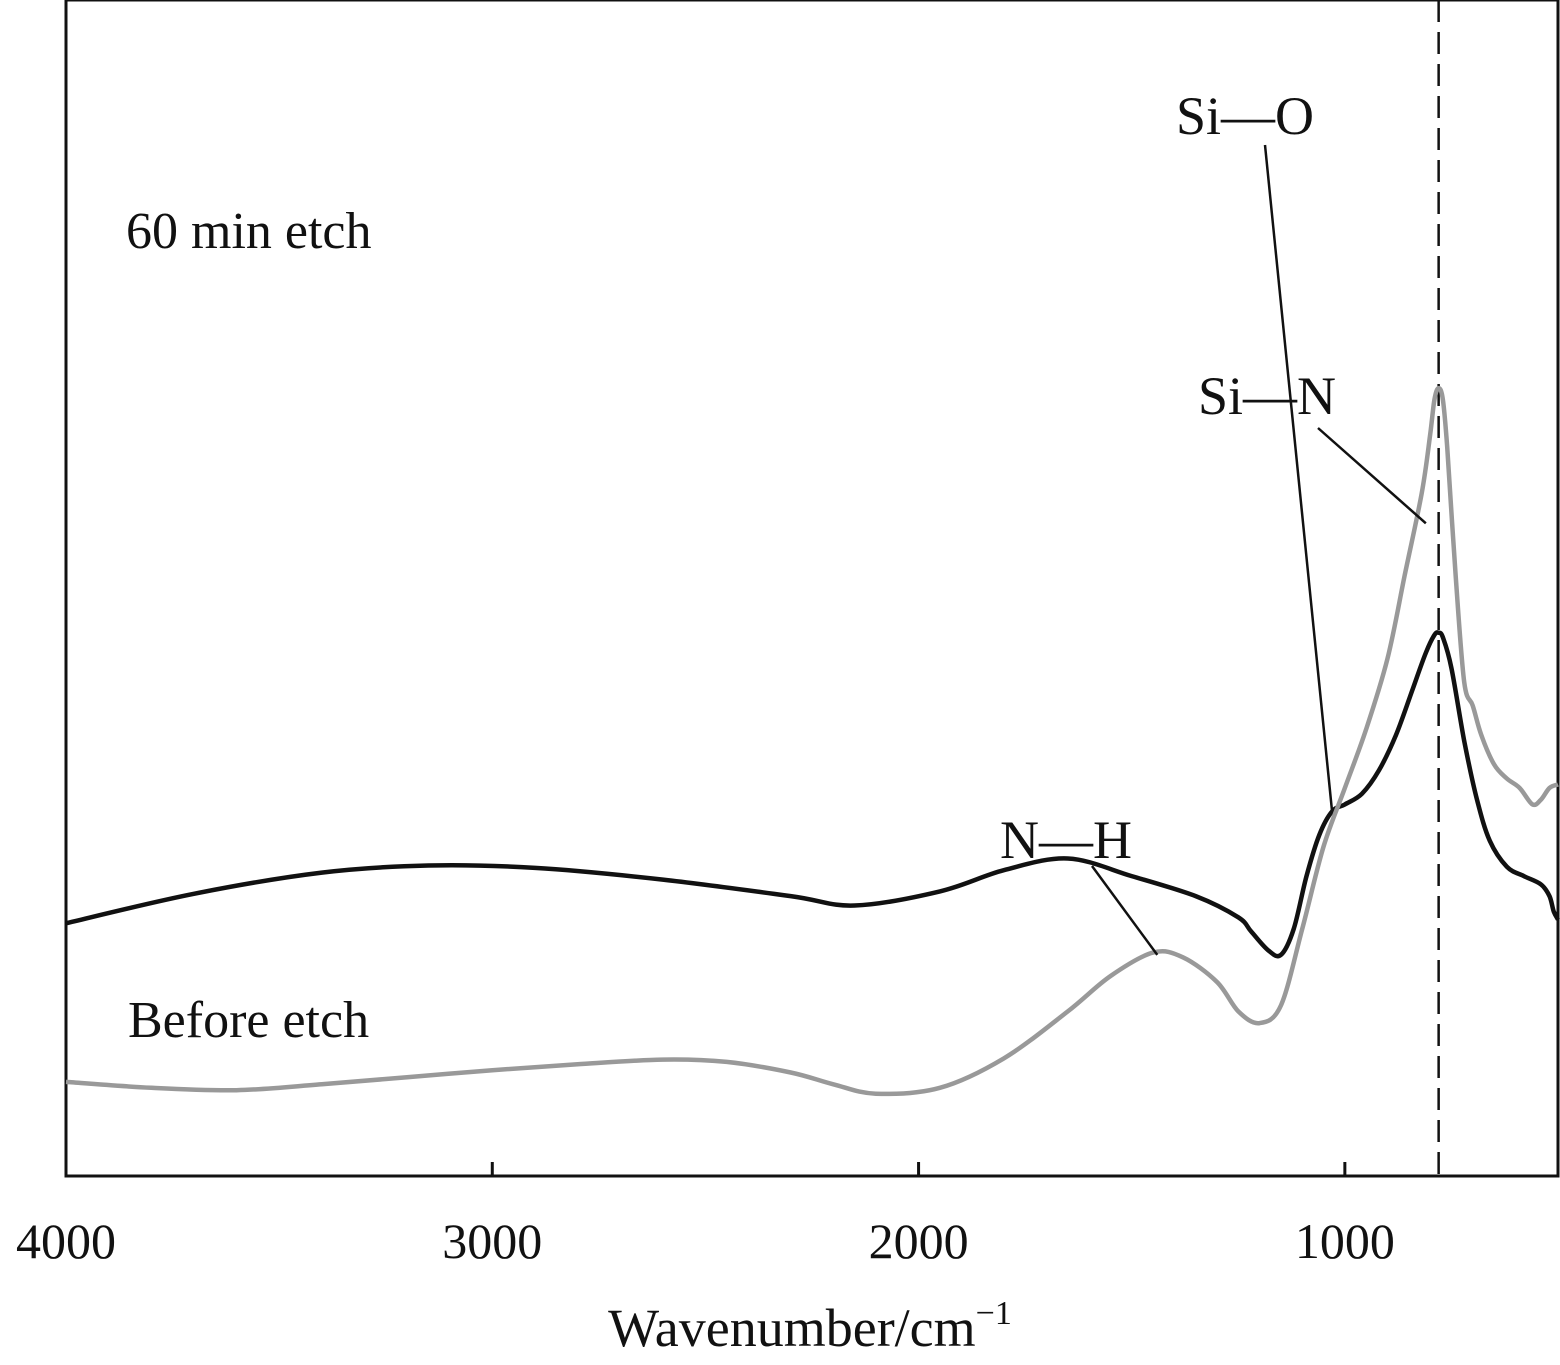 The height and width of the screenshot is (1365, 1560). I want to click on x-tick-label-4000: 4000, so click(66, 1241).